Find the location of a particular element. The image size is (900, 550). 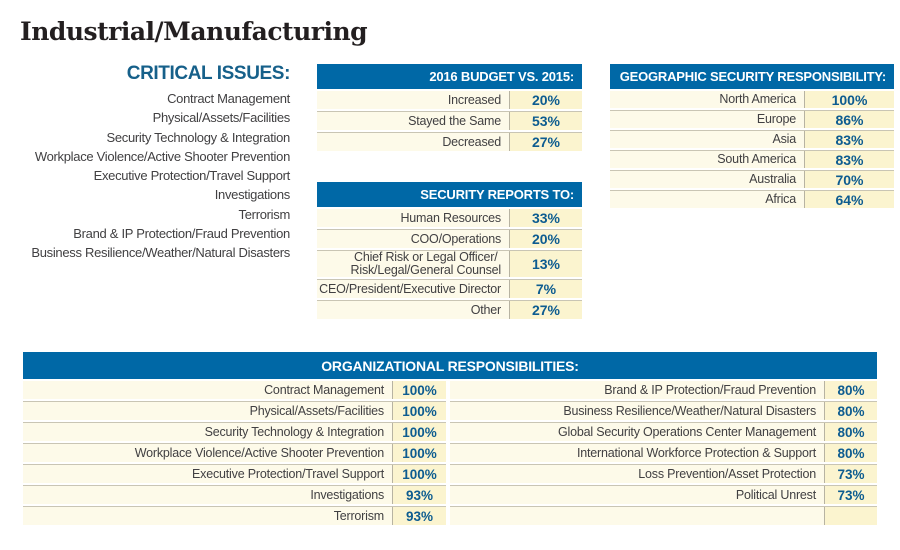

table-row: South America 83% is located at coordinates (752, 159).